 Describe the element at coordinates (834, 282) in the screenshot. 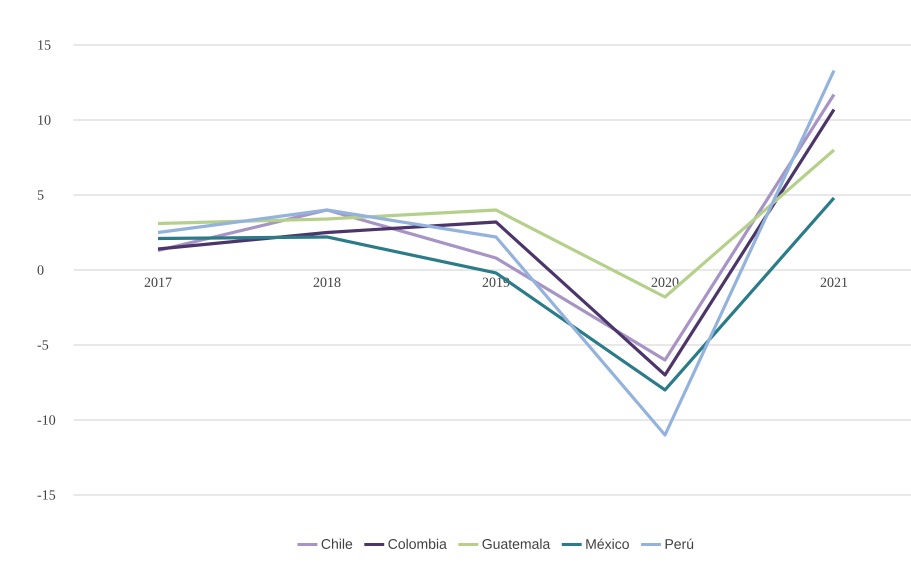

I see `x-tick-label: 2021` at that location.